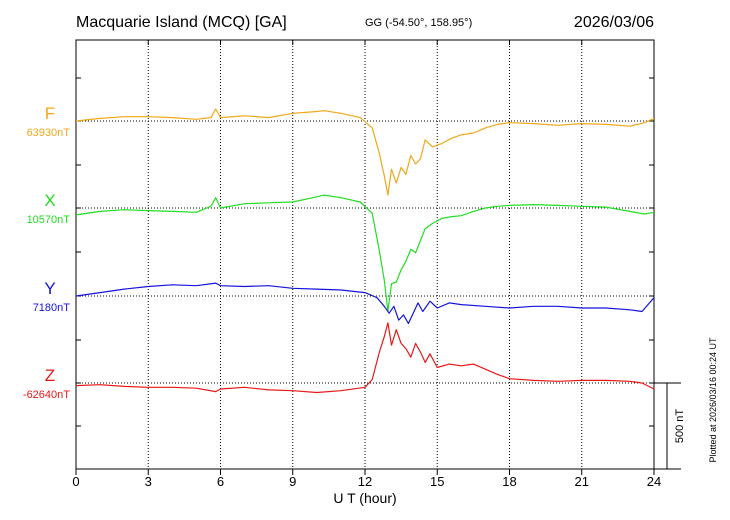 This screenshot has width=730, height=520. Describe the element at coordinates (365, 152) in the screenshot. I see `series-line-f` at that location.